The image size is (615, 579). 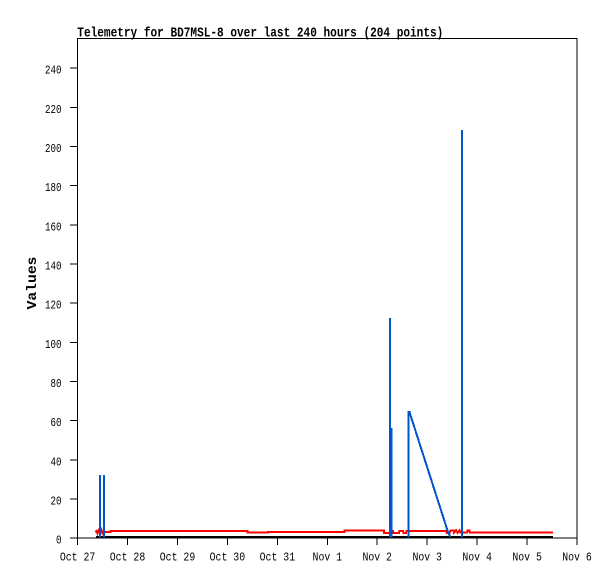 What do you see at coordinates (53, 188) in the screenshot?
I see `svg-text: 180` at bounding box center [53, 188].